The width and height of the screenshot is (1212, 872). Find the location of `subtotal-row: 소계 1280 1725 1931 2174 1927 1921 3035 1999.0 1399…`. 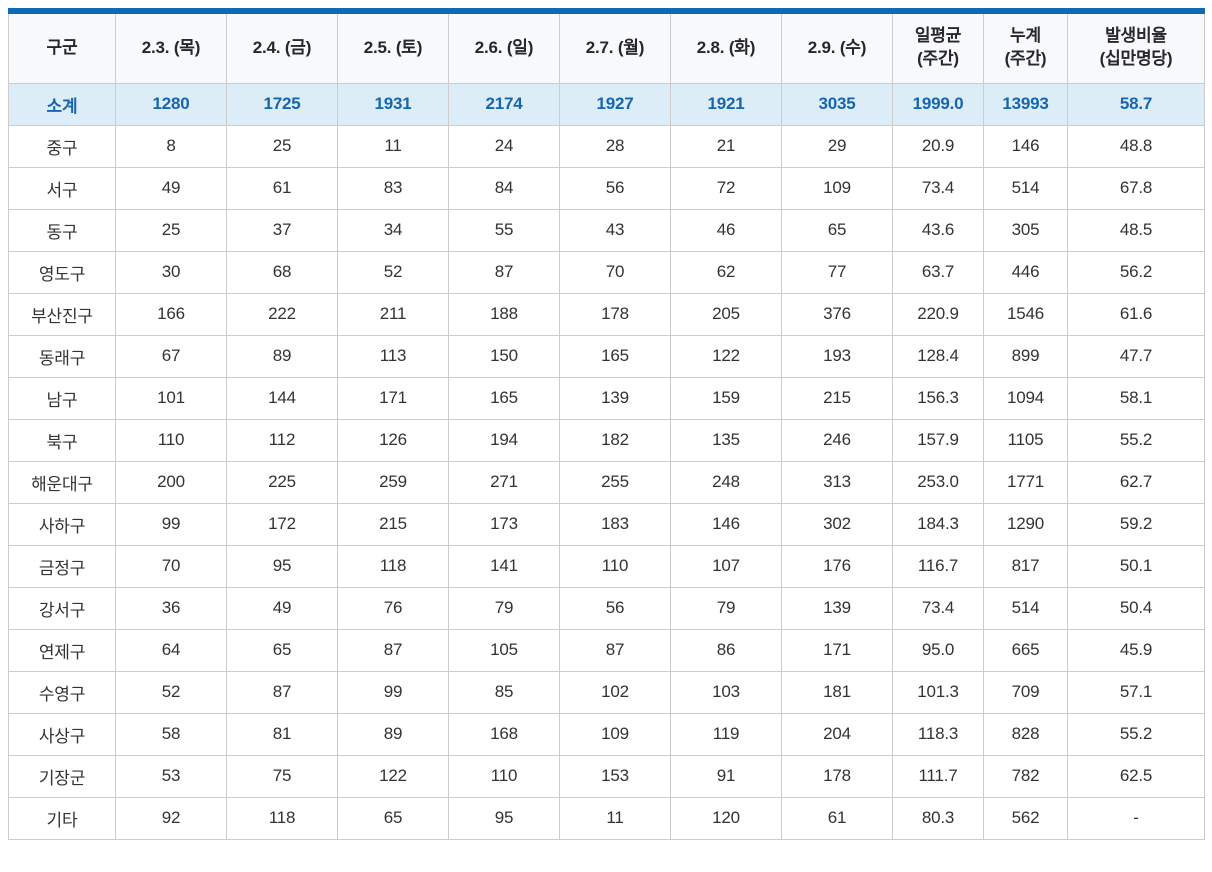

subtotal-row: 소계 1280 1725 1931 2174 1927 1921 3035 1999.0 1399… is located at coordinates (606, 104).